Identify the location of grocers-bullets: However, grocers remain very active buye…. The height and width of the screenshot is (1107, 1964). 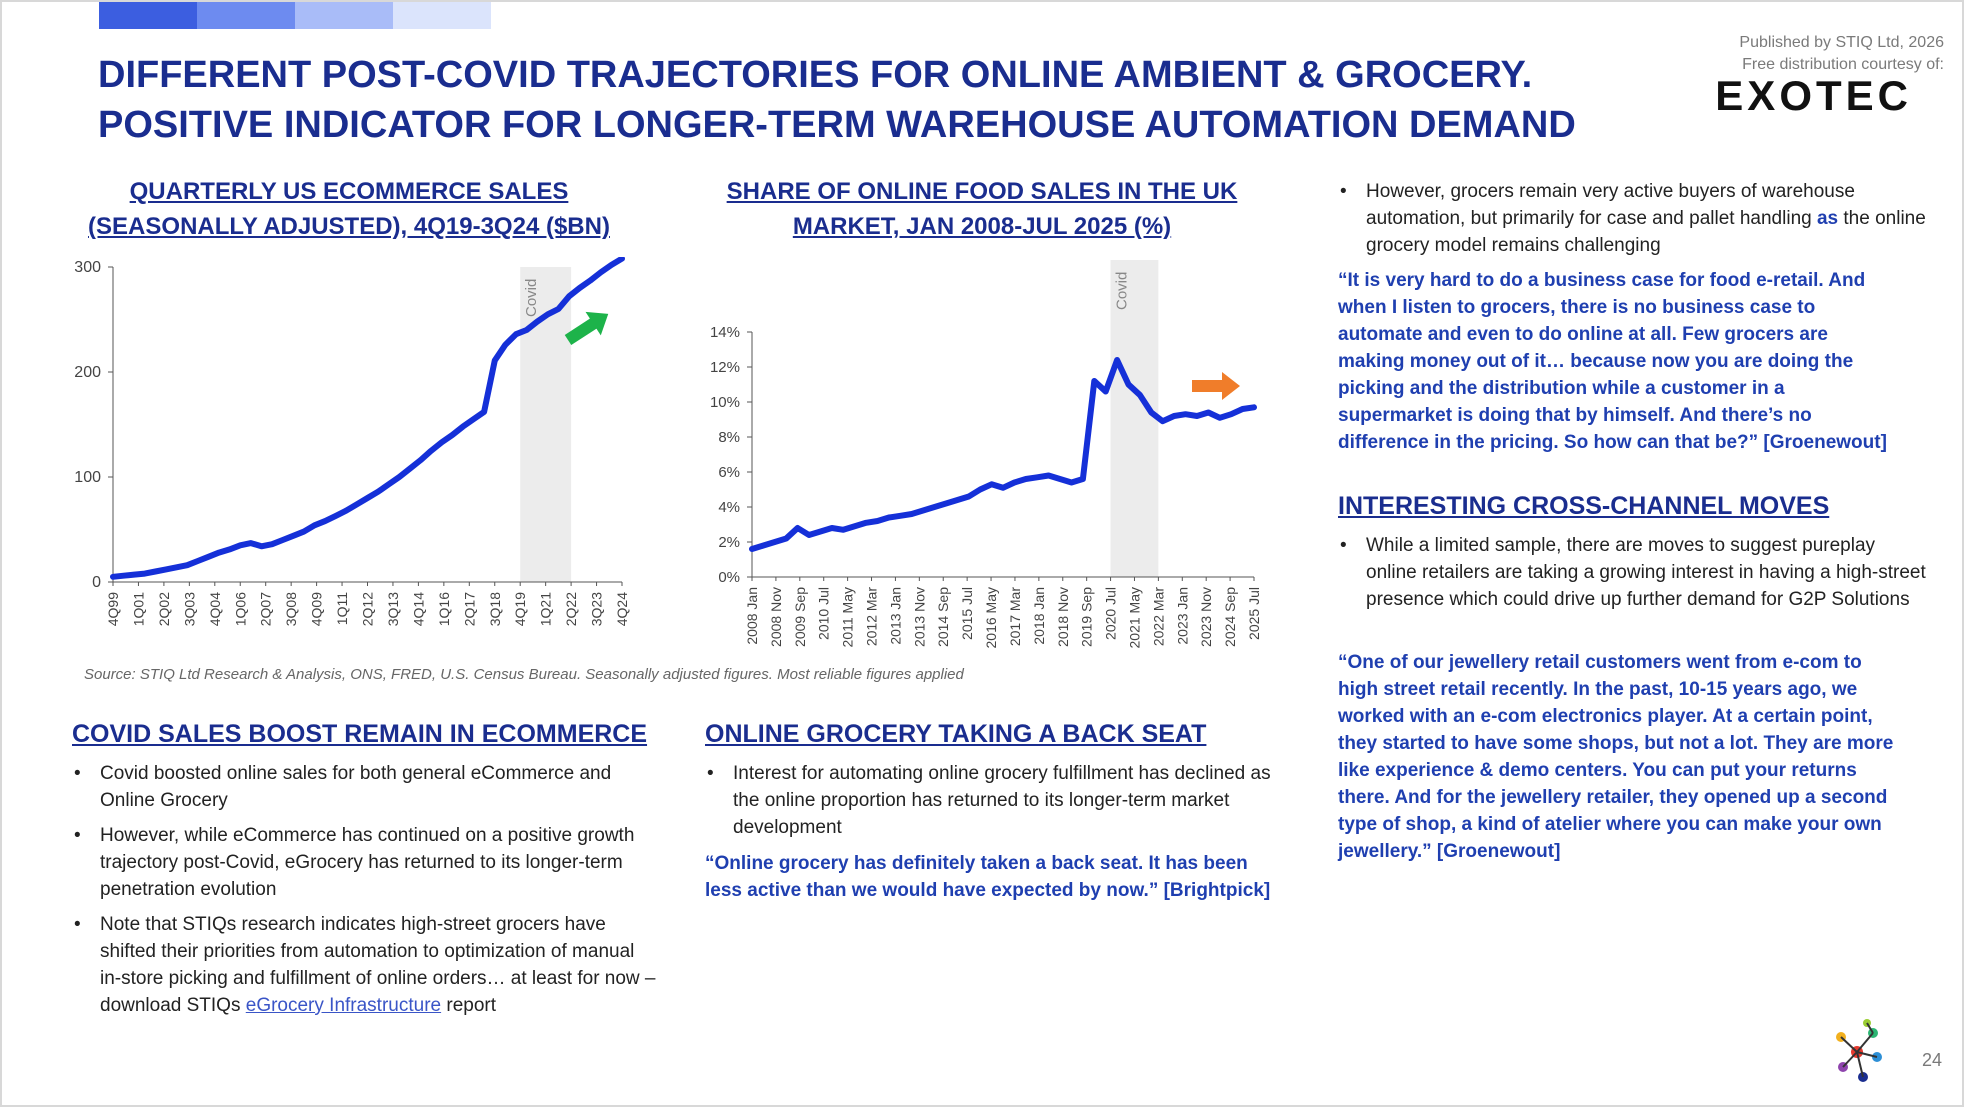
(1632, 222).